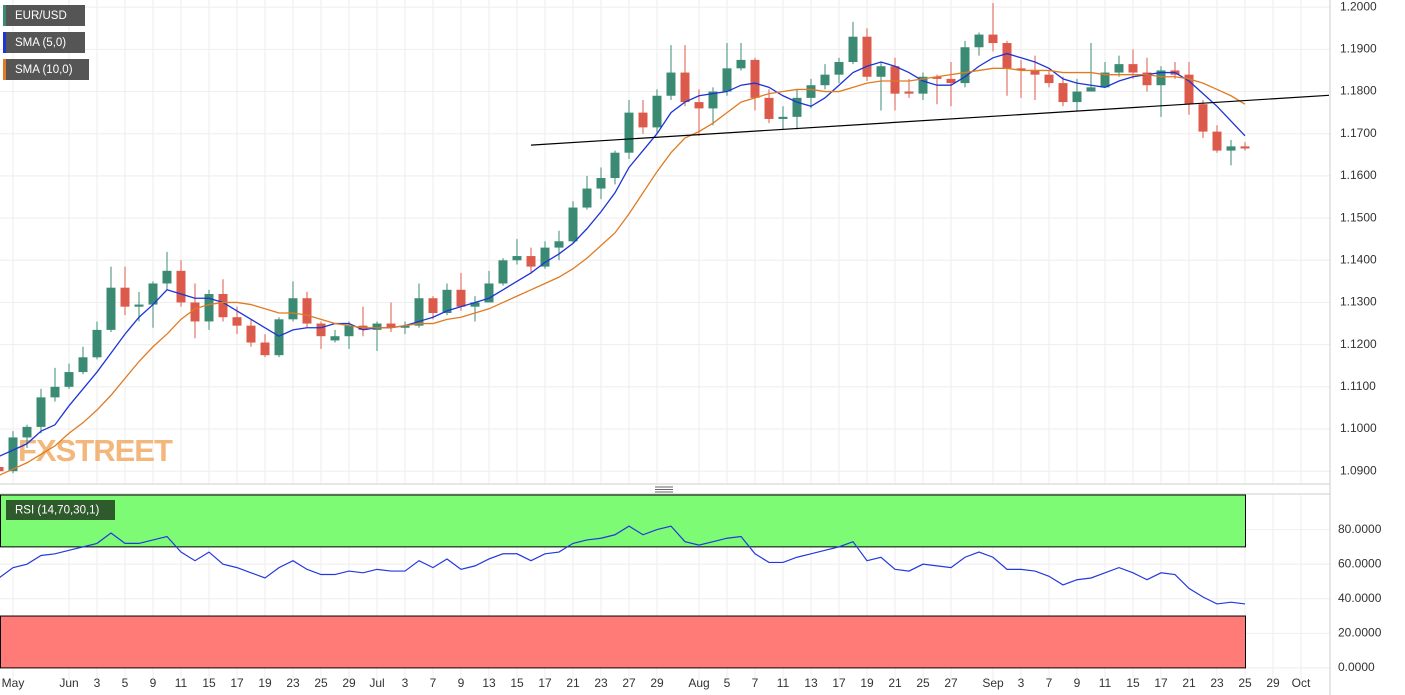 The height and width of the screenshot is (695, 1405). Describe the element at coordinates (40, 43) in the screenshot. I see `legend-label: SMA (5,0)` at that location.